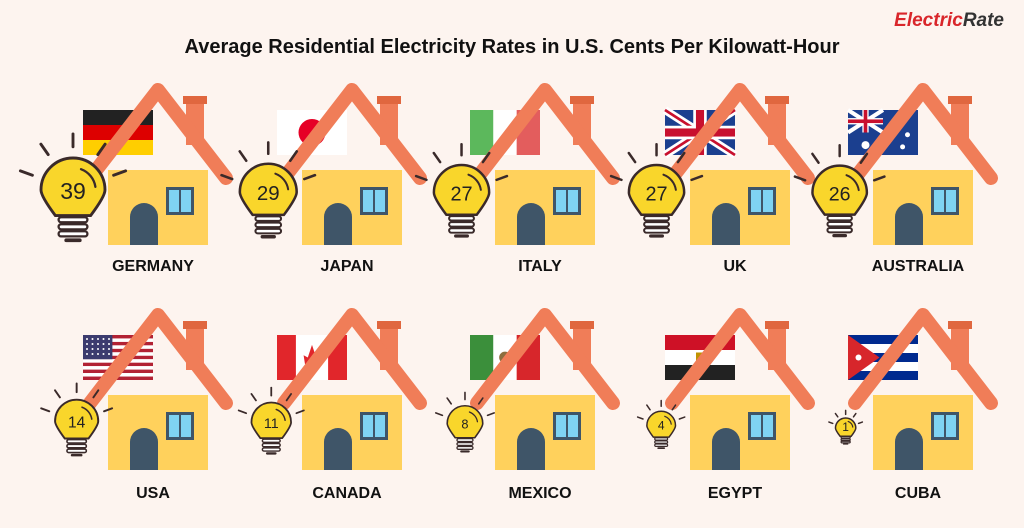 The height and width of the screenshot is (528, 1024). Describe the element at coordinates (323, 179) in the screenshot. I see `country-group-japan: 29 JAPAN` at that location.